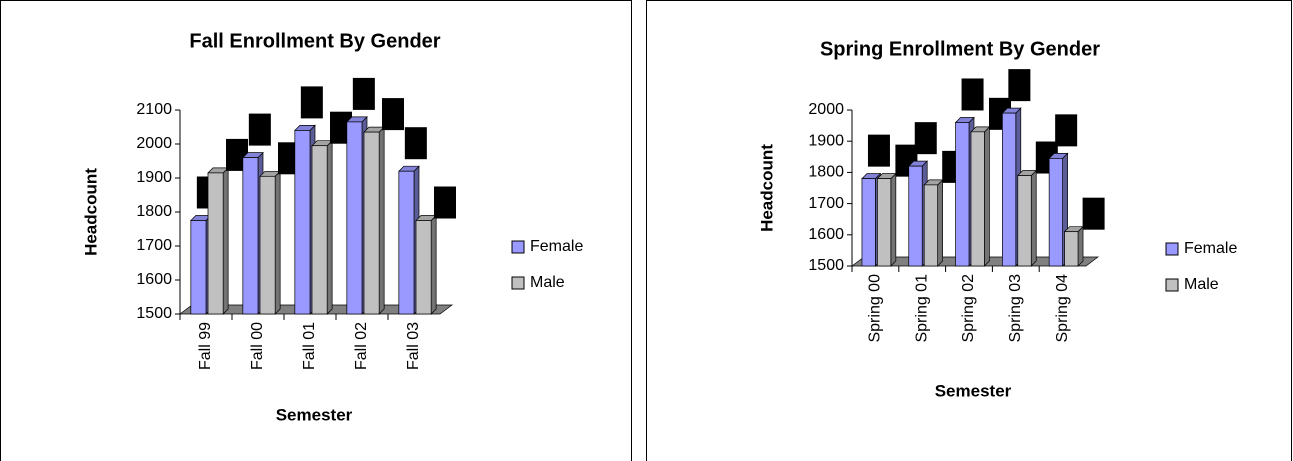 The image size is (1293, 461). What do you see at coordinates (921, 308) in the screenshot?
I see `x-tick-label: Spring 01` at bounding box center [921, 308].